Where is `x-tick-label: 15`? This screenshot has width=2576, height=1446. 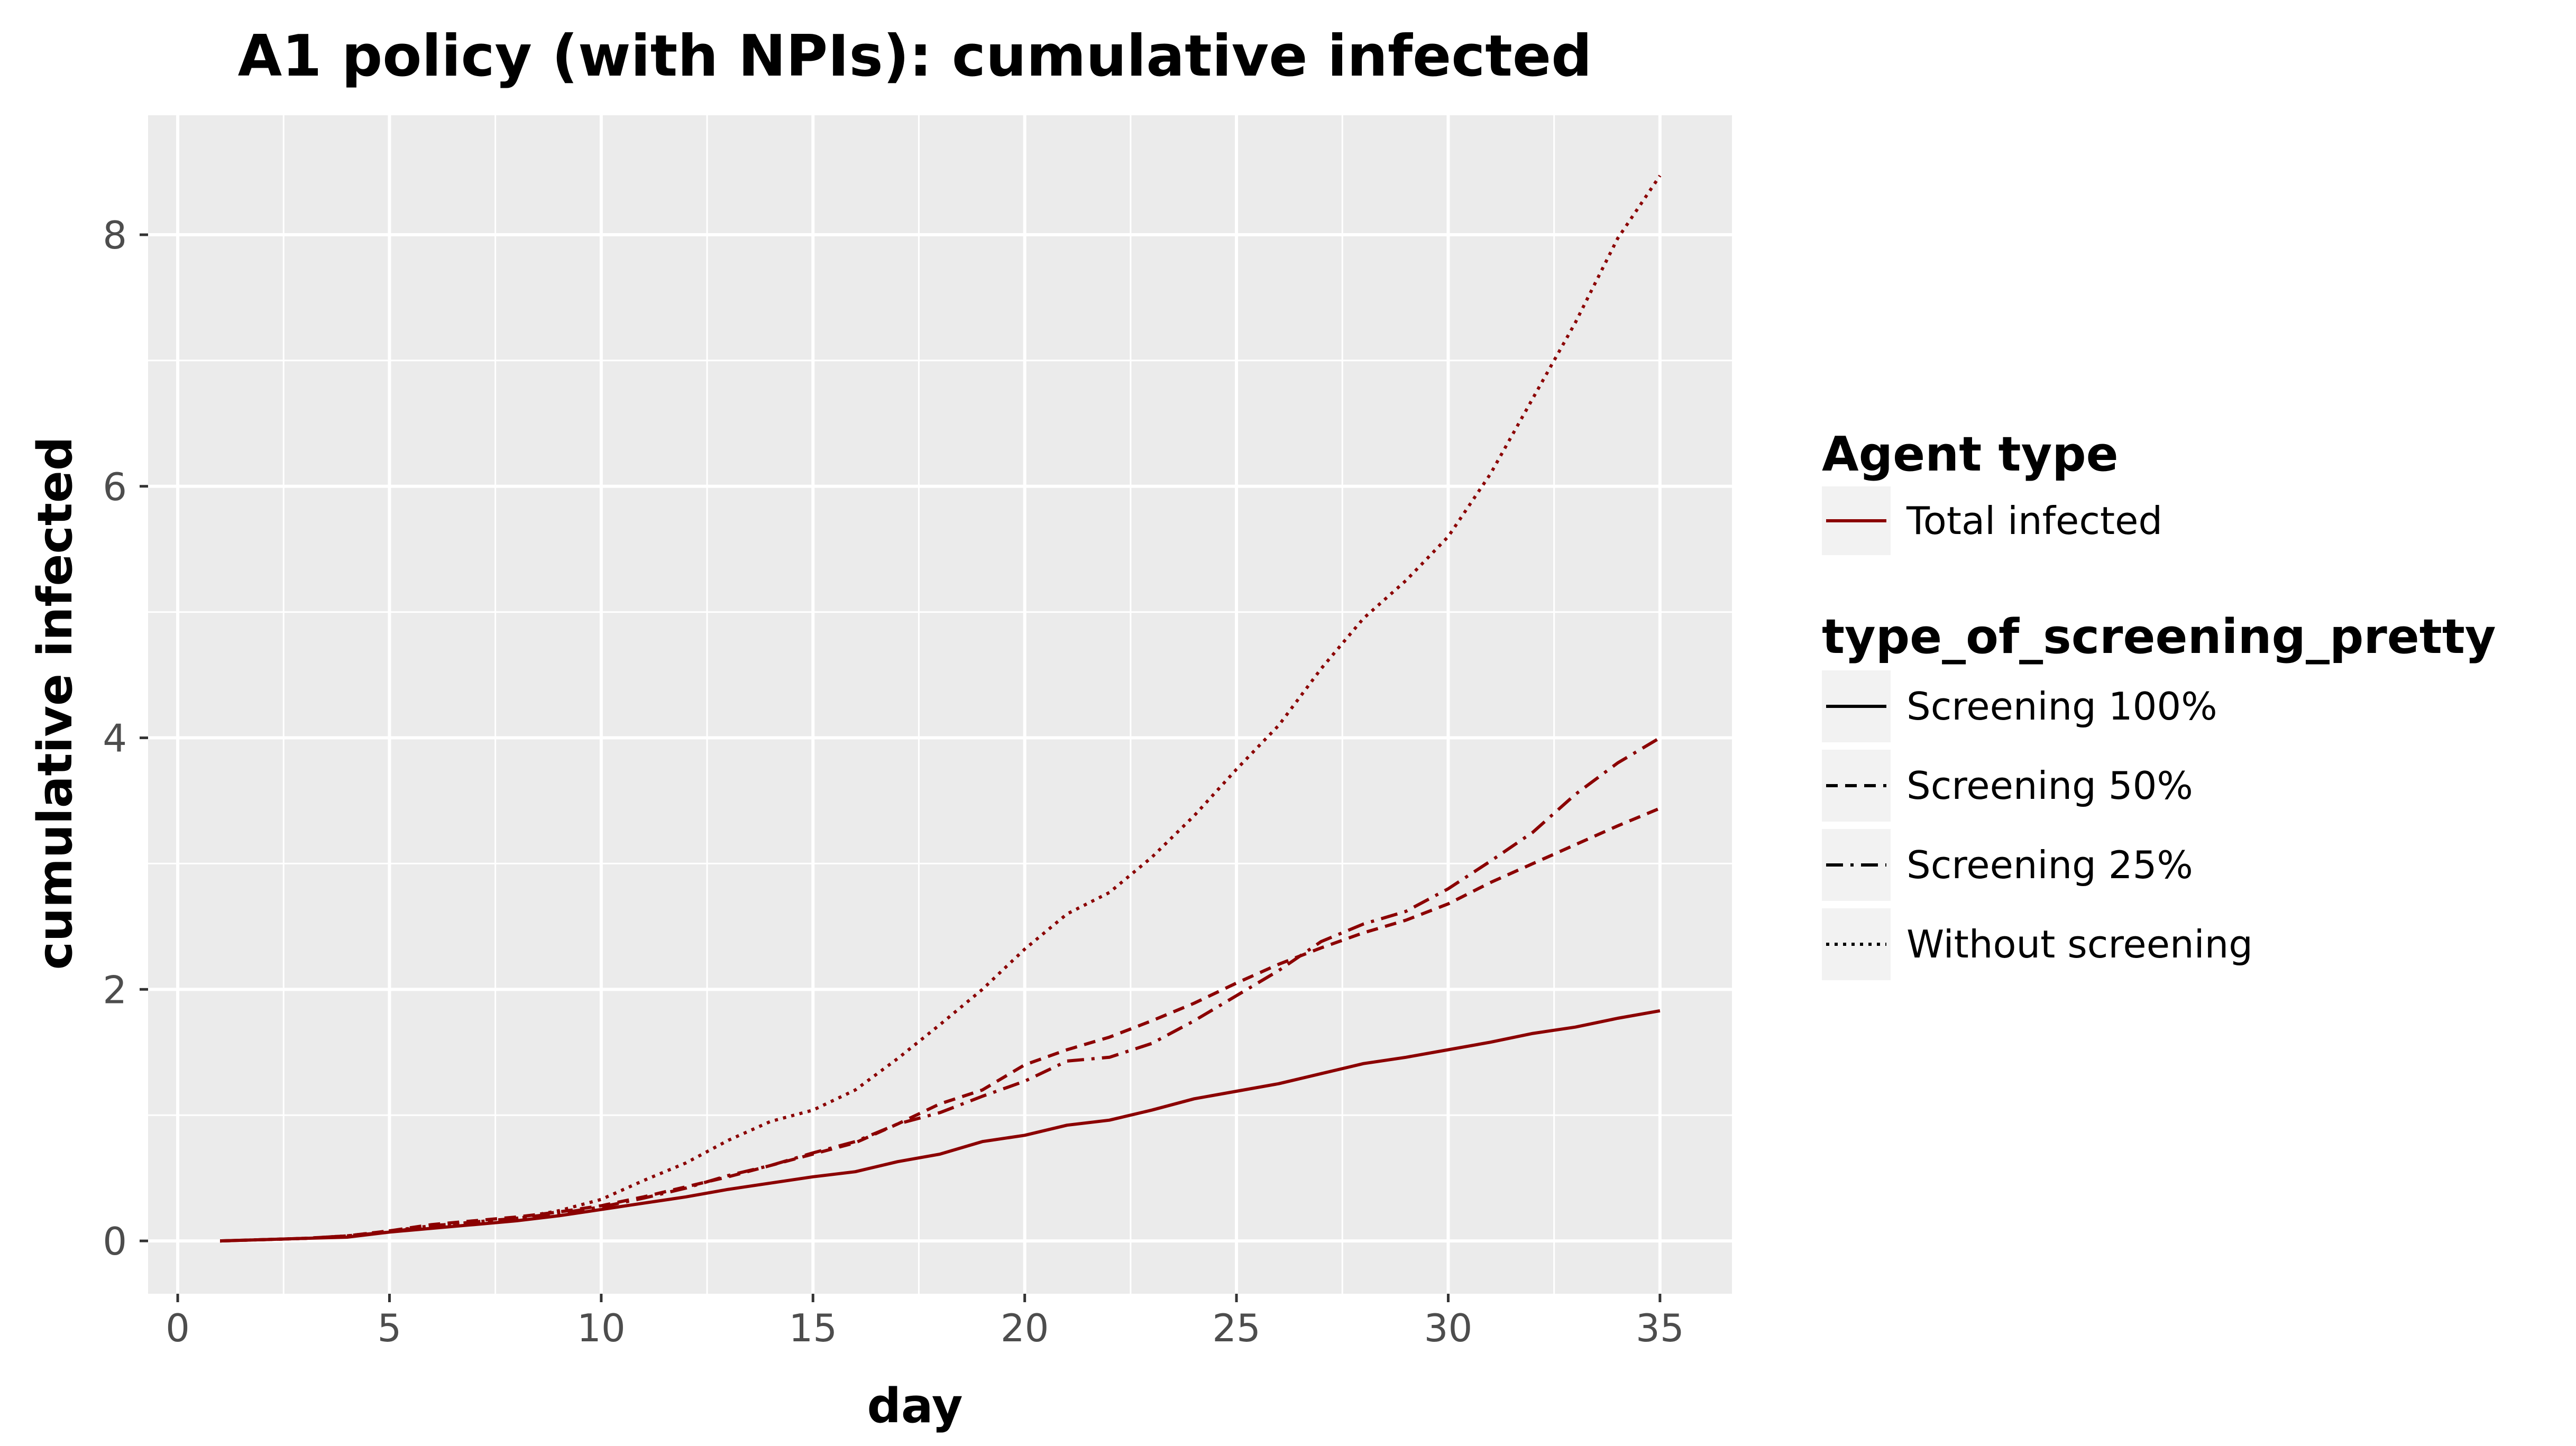
x-tick-label: 15 is located at coordinates (813, 1328).